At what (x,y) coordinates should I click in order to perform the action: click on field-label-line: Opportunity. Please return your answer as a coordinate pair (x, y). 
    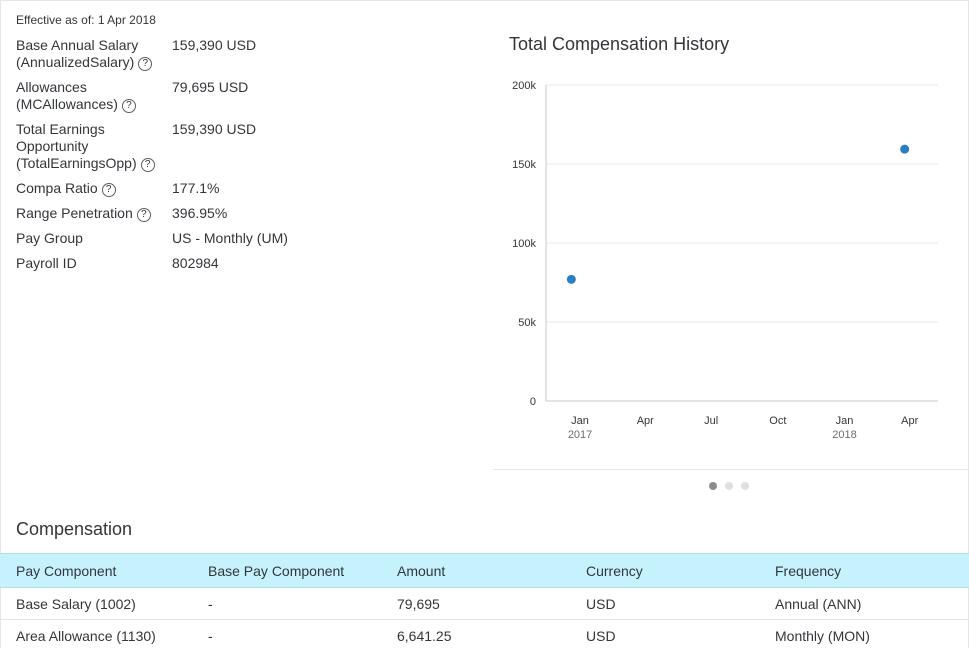
    Looking at the image, I should click on (52, 146).